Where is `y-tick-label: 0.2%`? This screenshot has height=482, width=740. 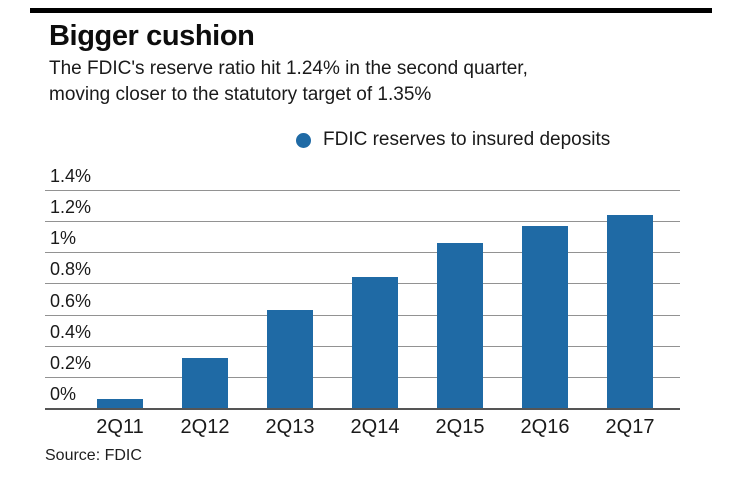
y-tick-label: 0.2% is located at coordinates (71, 363).